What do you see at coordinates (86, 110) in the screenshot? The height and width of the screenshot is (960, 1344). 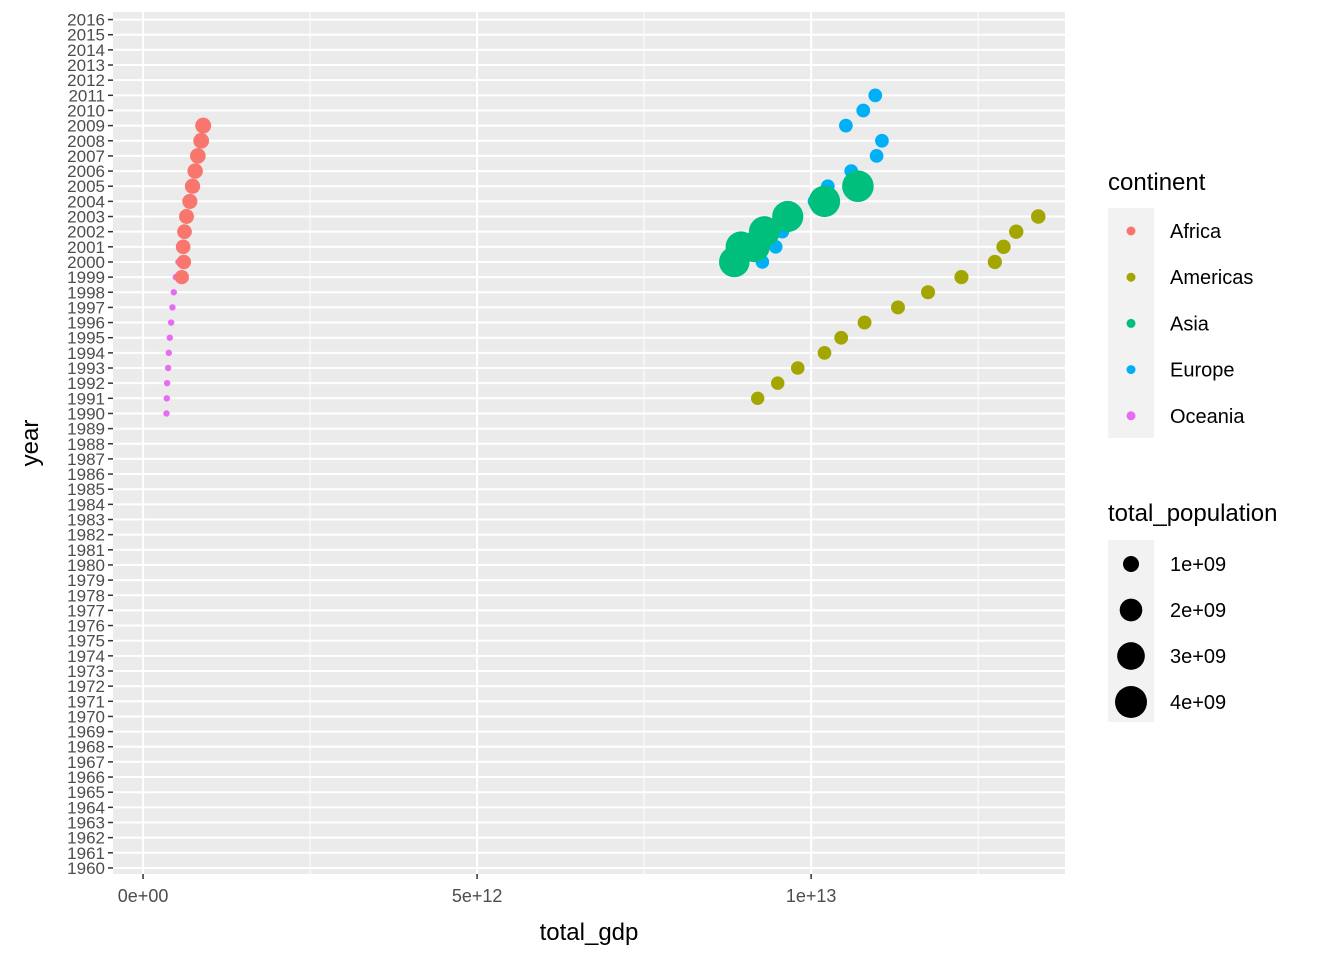 I see `y-tick-label: 2010` at bounding box center [86, 110].